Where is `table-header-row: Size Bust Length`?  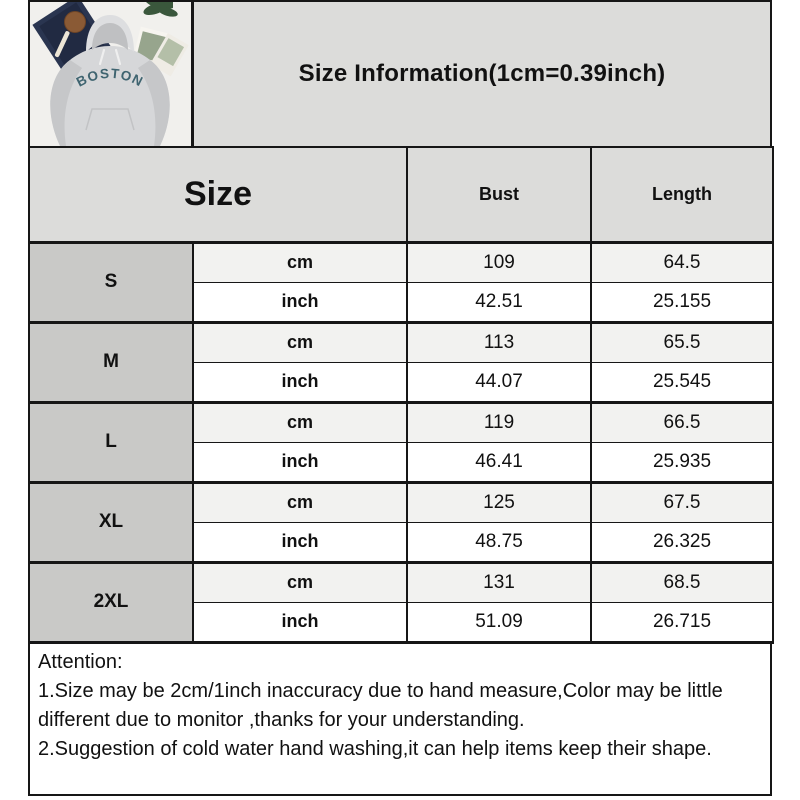 table-header-row: Size Bust Length is located at coordinates (401, 195).